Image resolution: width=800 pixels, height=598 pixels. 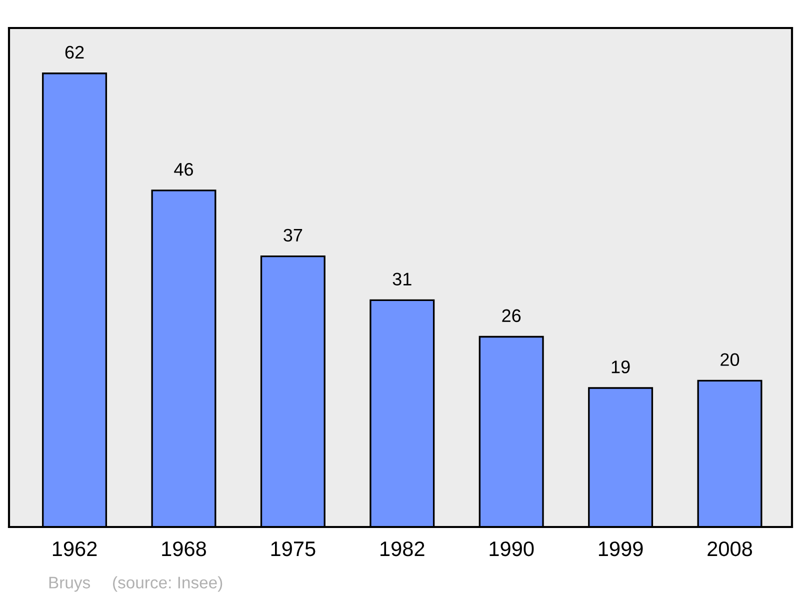 I want to click on x-tick-label: 1999, so click(x=620, y=548).